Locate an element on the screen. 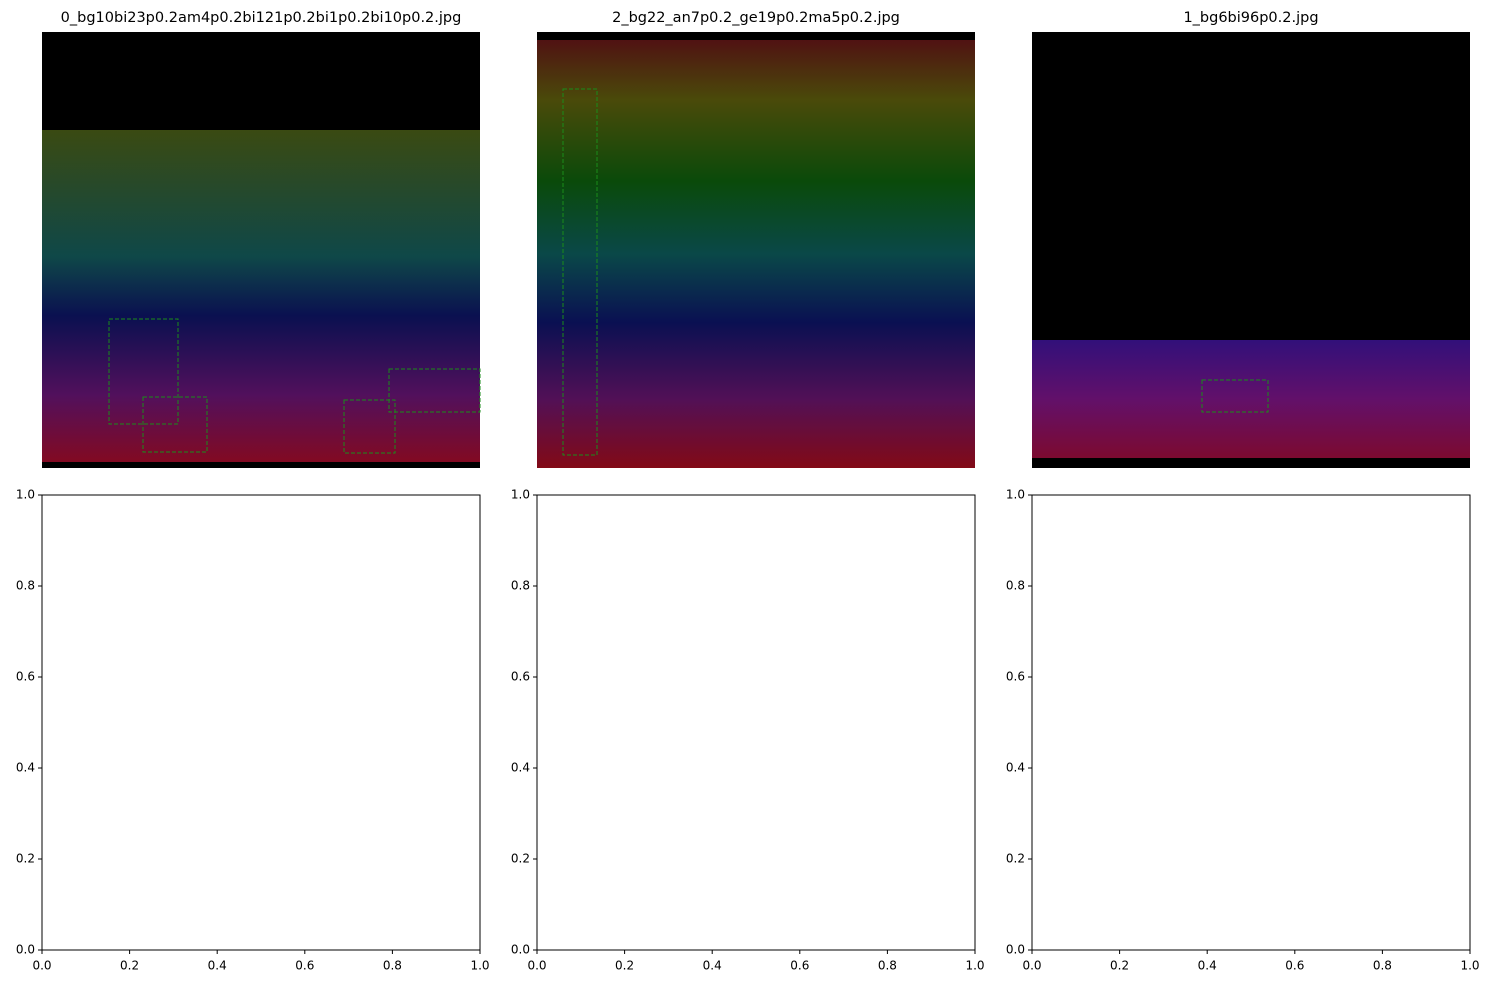 This screenshot has height=984, width=1490. image-panel: 1_bg6bi96p0.2.jpg is located at coordinates (1251, 239).